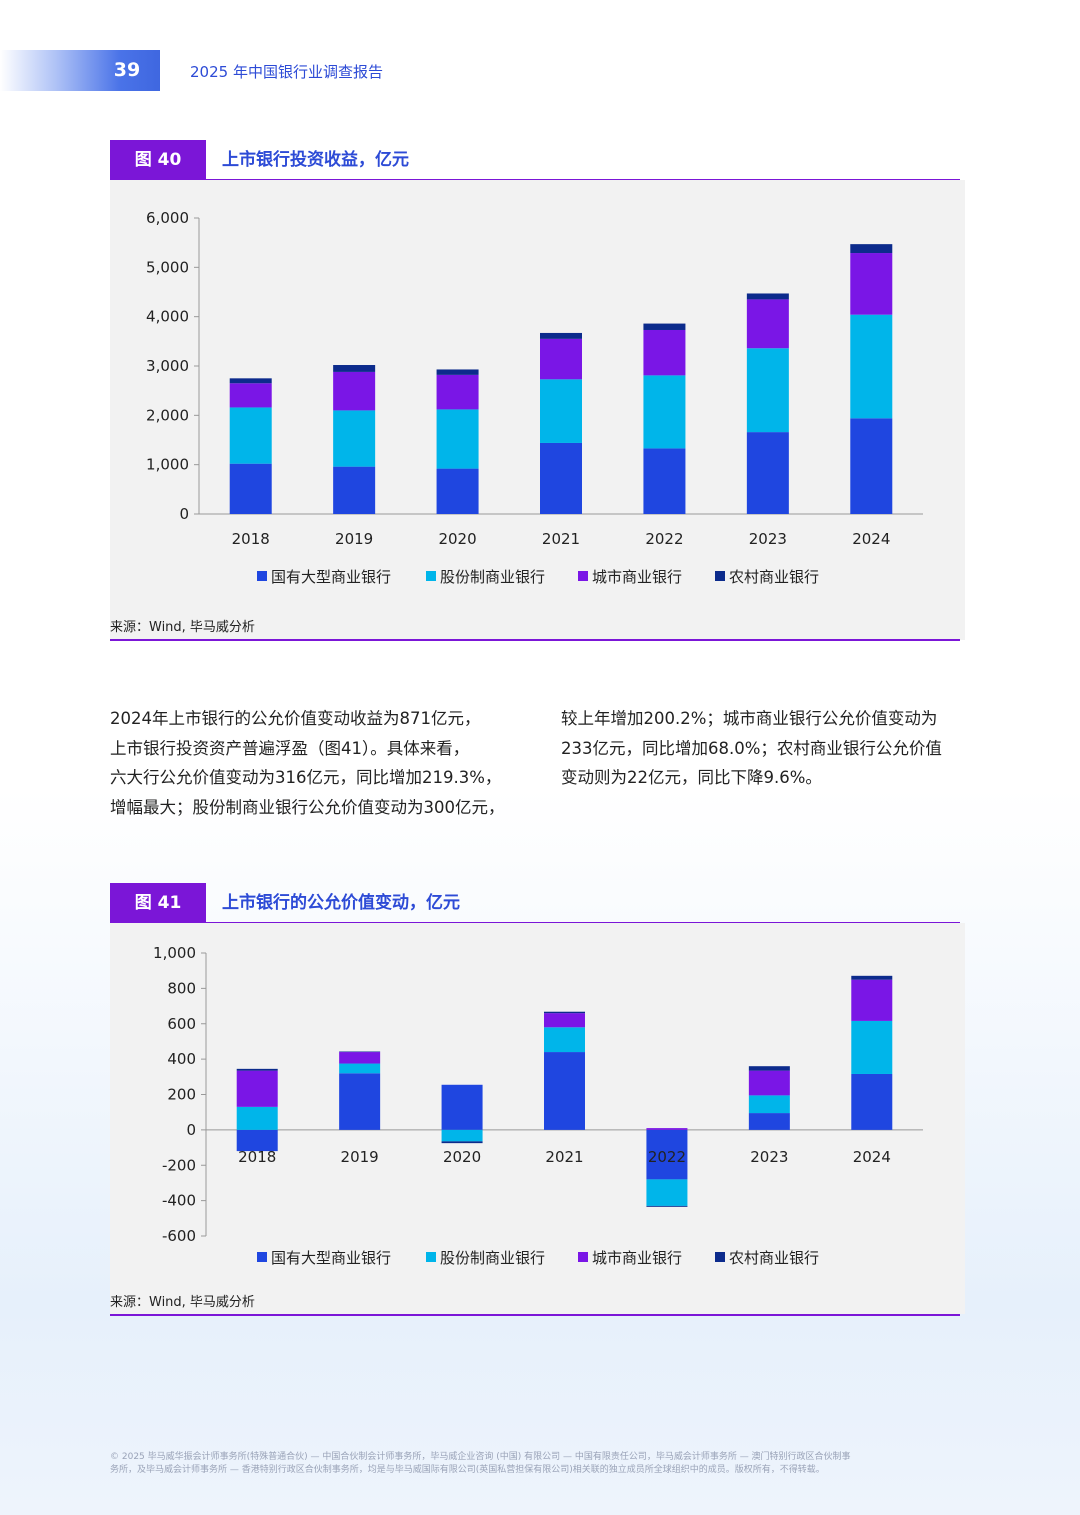 The image size is (1080, 1515). What do you see at coordinates (664, 326) in the screenshot?
I see `bar-rural-2022` at bounding box center [664, 326].